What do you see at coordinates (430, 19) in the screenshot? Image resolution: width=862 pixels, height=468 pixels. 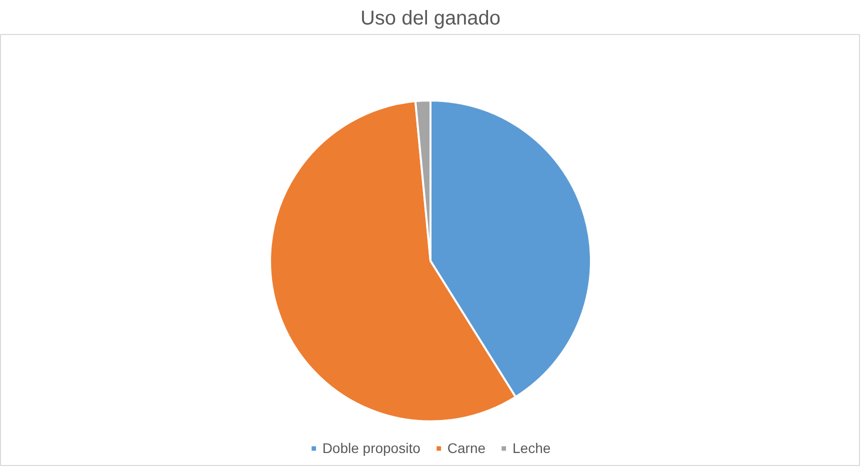 I see `chart-title: Uso del ganado` at bounding box center [430, 19].